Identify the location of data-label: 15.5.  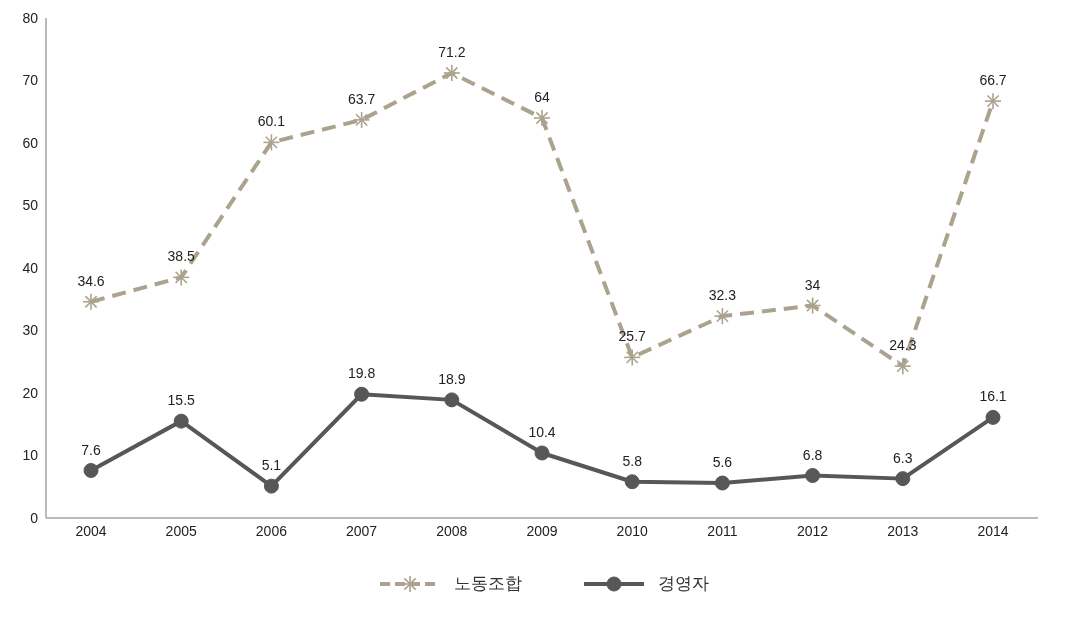
(181, 400).